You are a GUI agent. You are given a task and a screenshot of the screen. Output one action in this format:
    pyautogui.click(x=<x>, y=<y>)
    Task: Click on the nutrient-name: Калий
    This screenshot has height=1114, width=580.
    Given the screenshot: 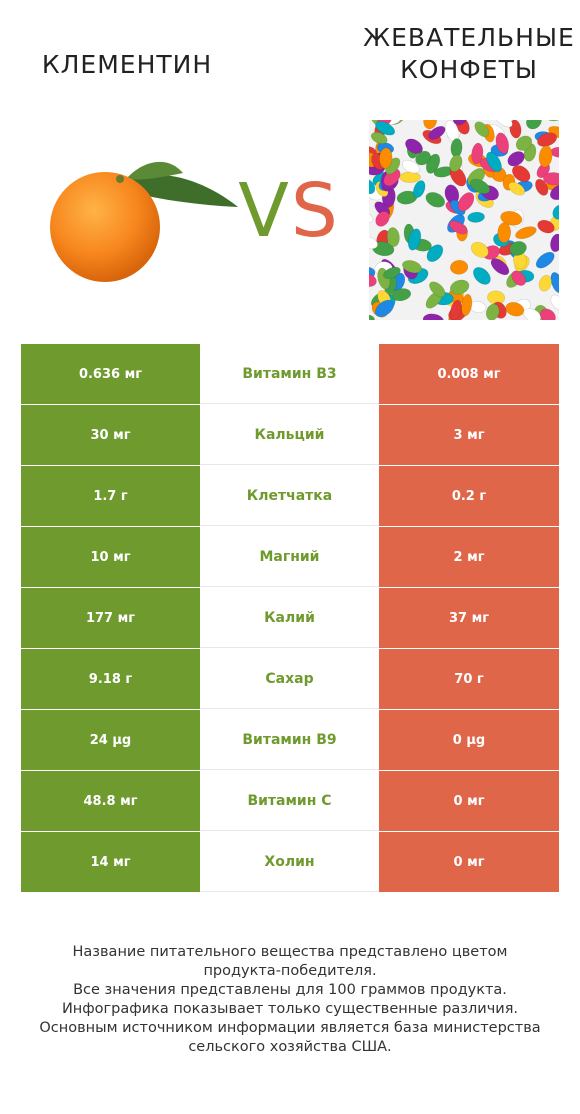 What is the action you would take?
    pyautogui.click(x=289, y=618)
    